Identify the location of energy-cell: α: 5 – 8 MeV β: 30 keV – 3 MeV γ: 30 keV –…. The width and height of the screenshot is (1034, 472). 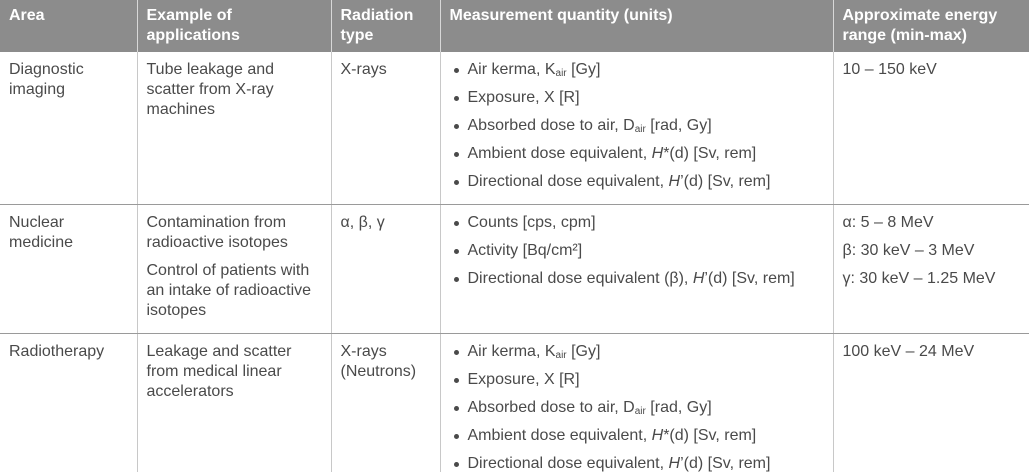
(930, 269).